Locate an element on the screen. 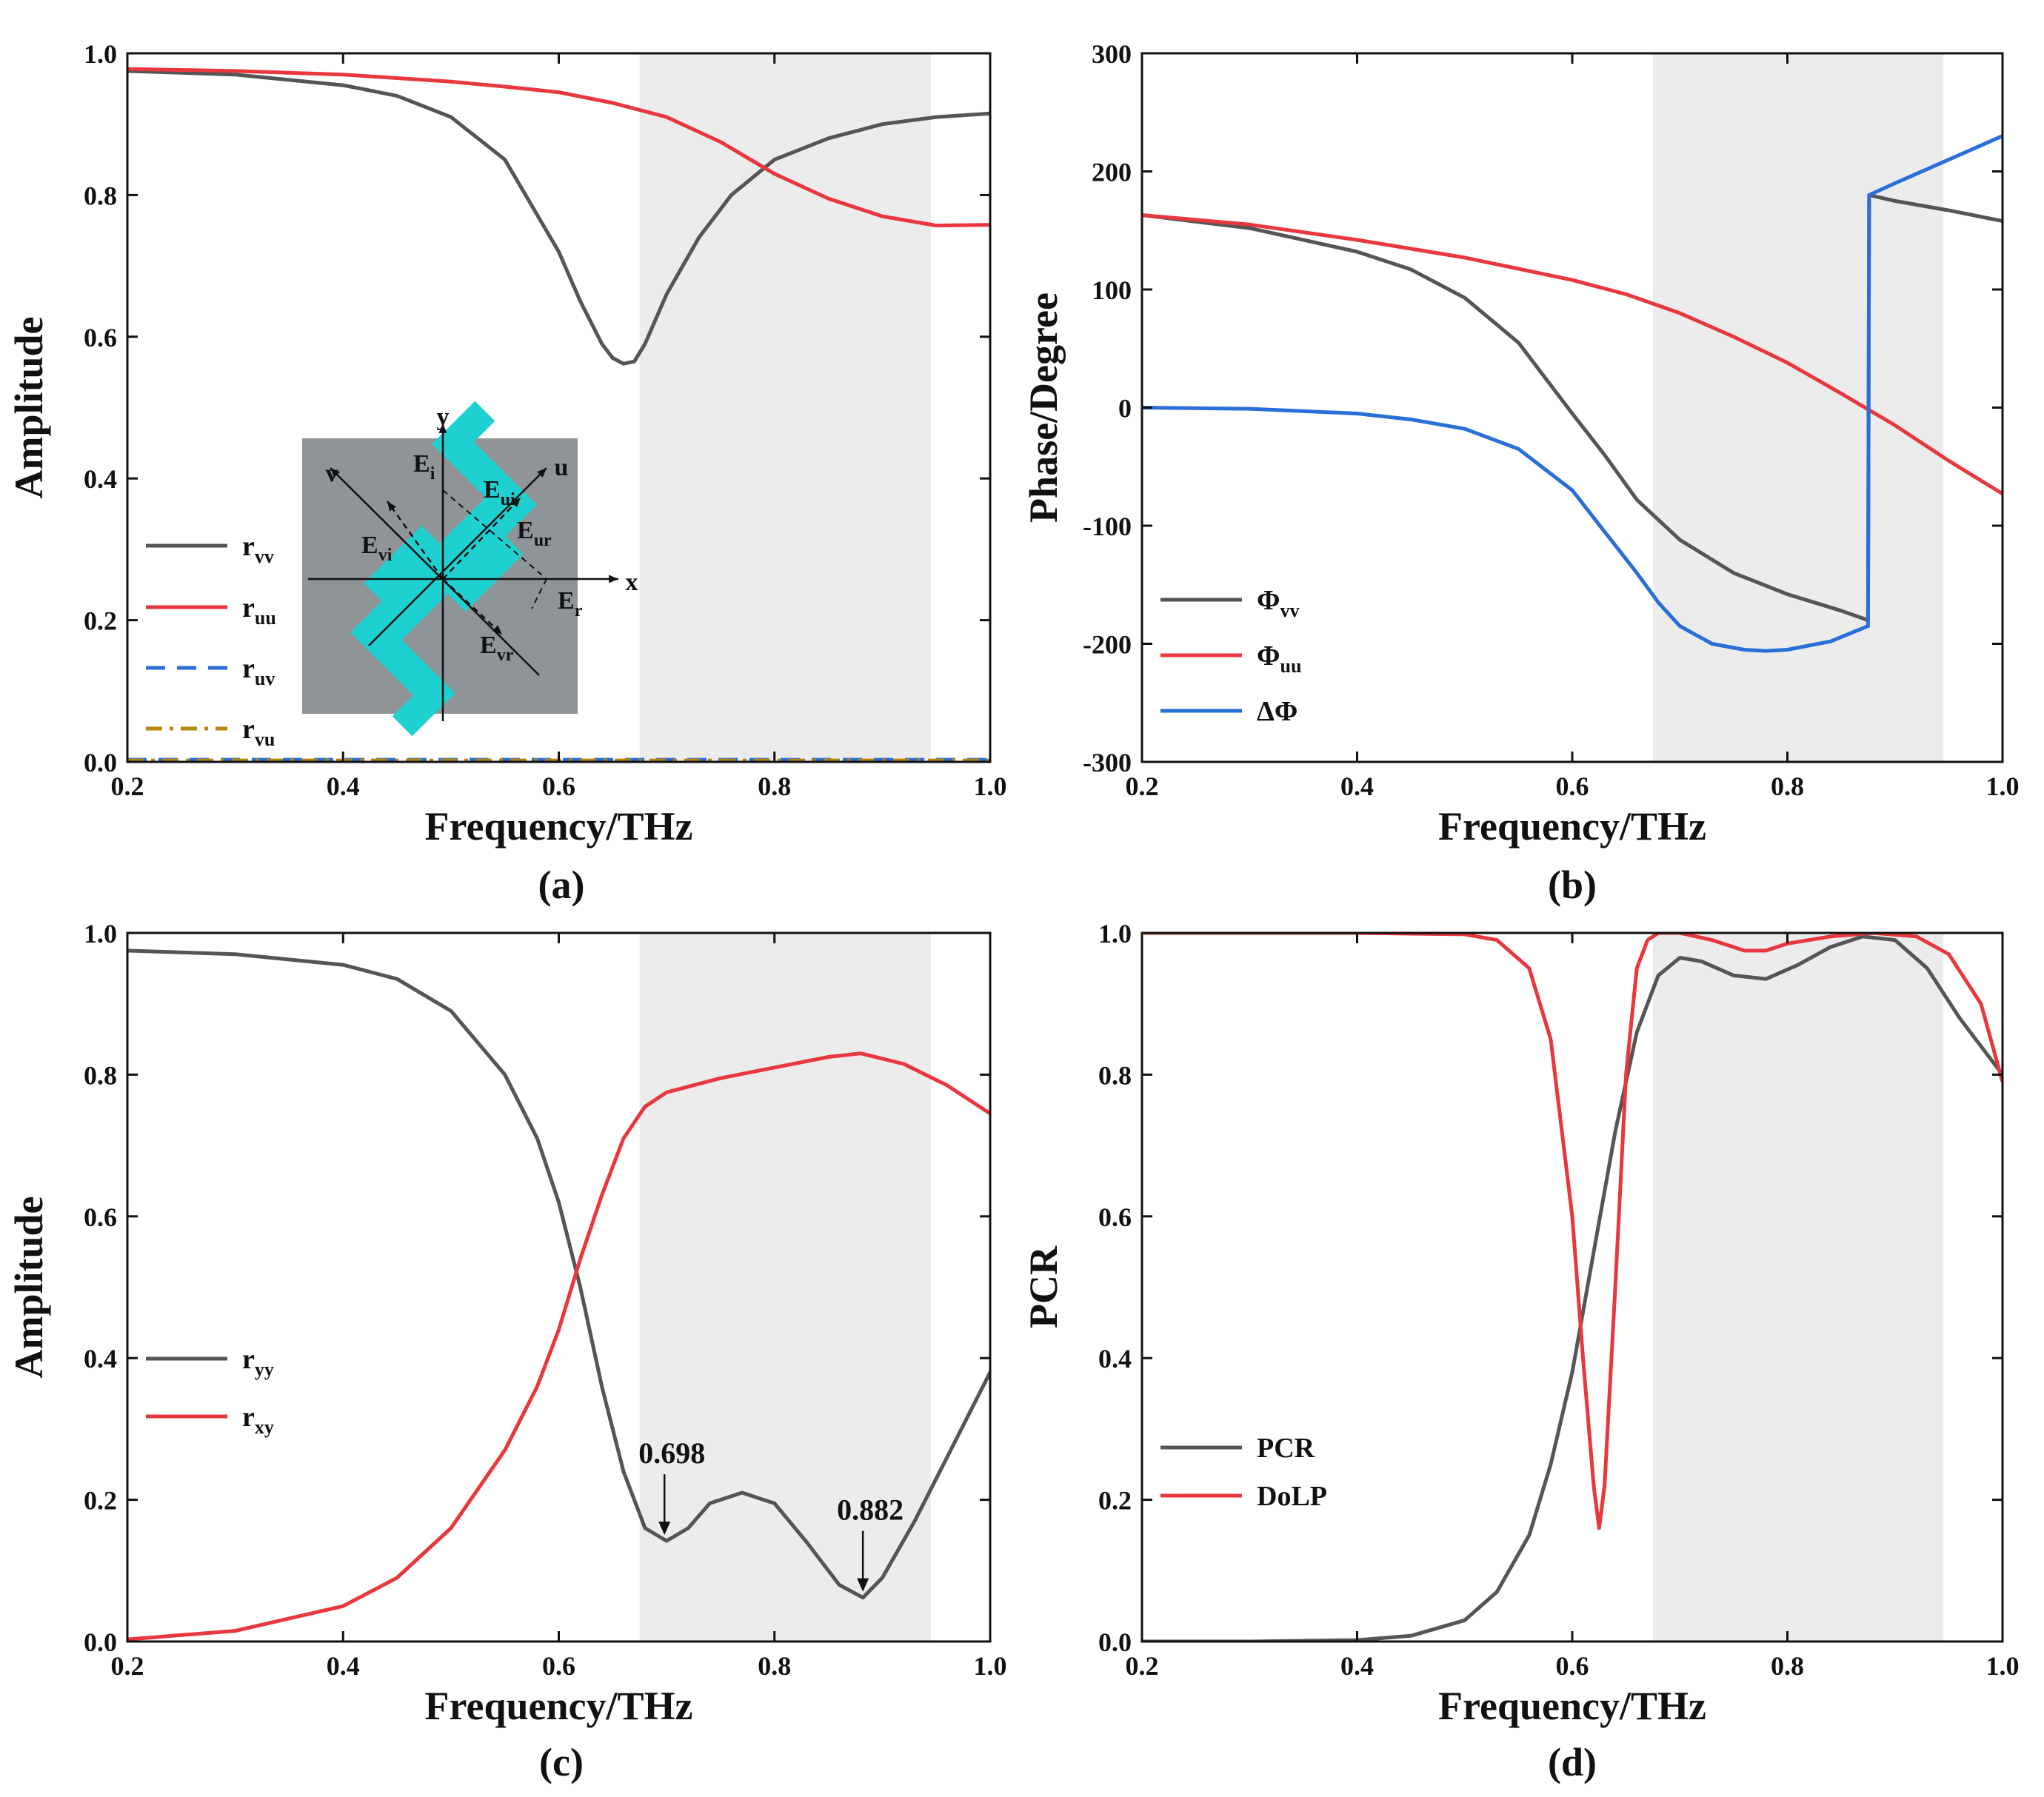 The width and height of the screenshot is (2044, 1797). legend-label: ruv is located at coordinates (258, 671).